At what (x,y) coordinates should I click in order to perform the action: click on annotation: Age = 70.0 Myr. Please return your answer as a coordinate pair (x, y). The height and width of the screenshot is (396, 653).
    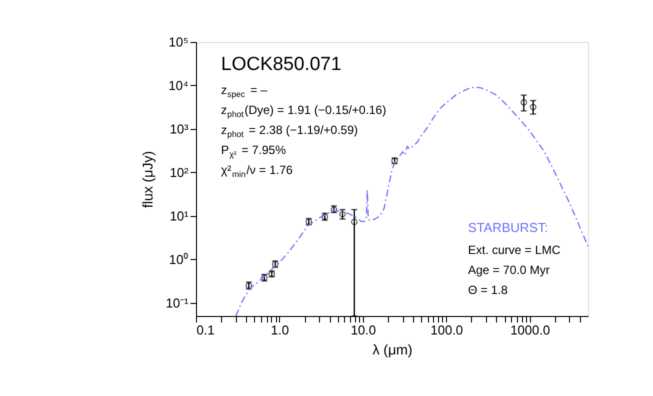
    Looking at the image, I should click on (509, 270).